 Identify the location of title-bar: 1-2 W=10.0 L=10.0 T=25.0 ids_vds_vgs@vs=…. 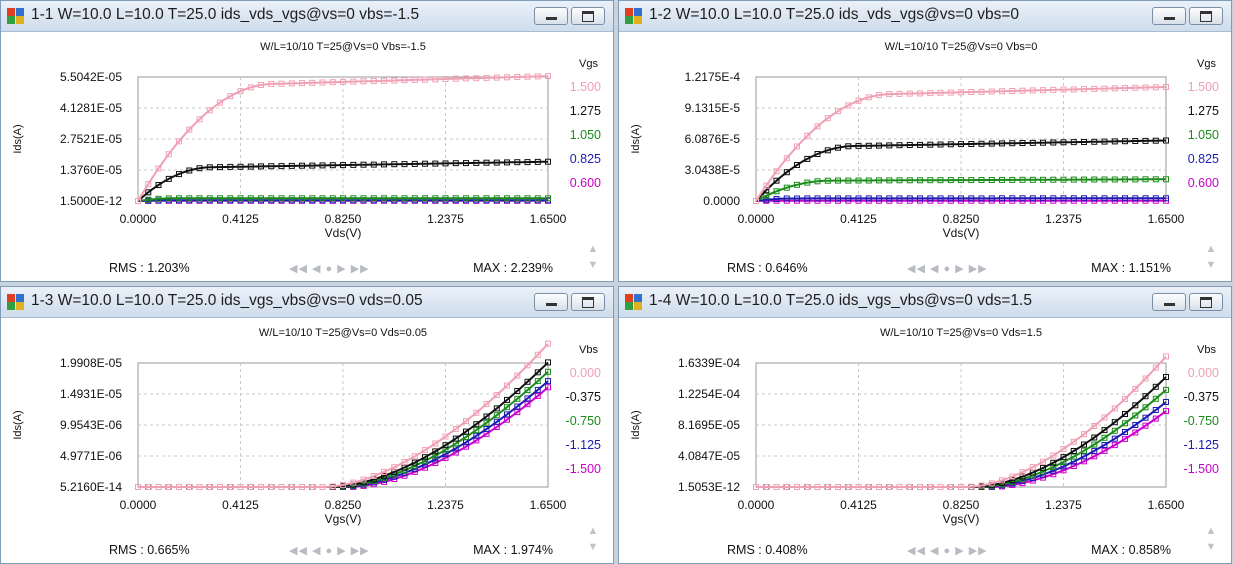
(925, 16).